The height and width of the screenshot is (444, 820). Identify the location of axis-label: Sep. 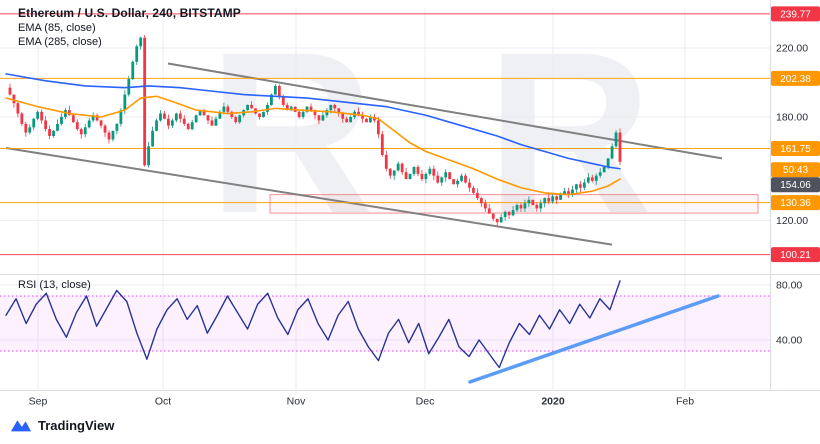
(38, 402).